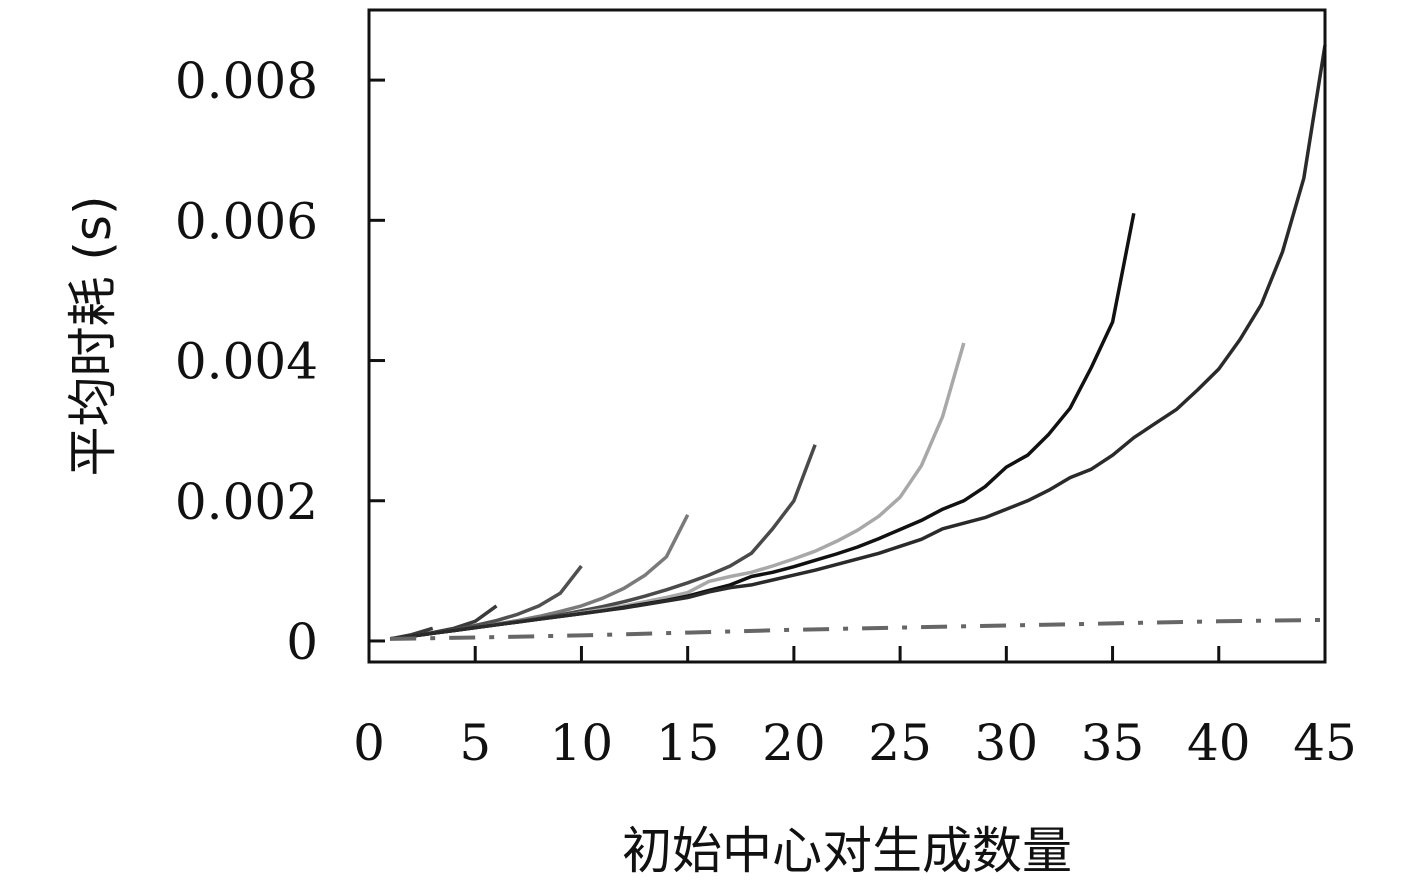 Image resolution: width=1417 pixels, height=886 pixels. I want to click on x-axis-ticks: 0 5 10 15 20 25 30 35 40 45, so click(855, 709).